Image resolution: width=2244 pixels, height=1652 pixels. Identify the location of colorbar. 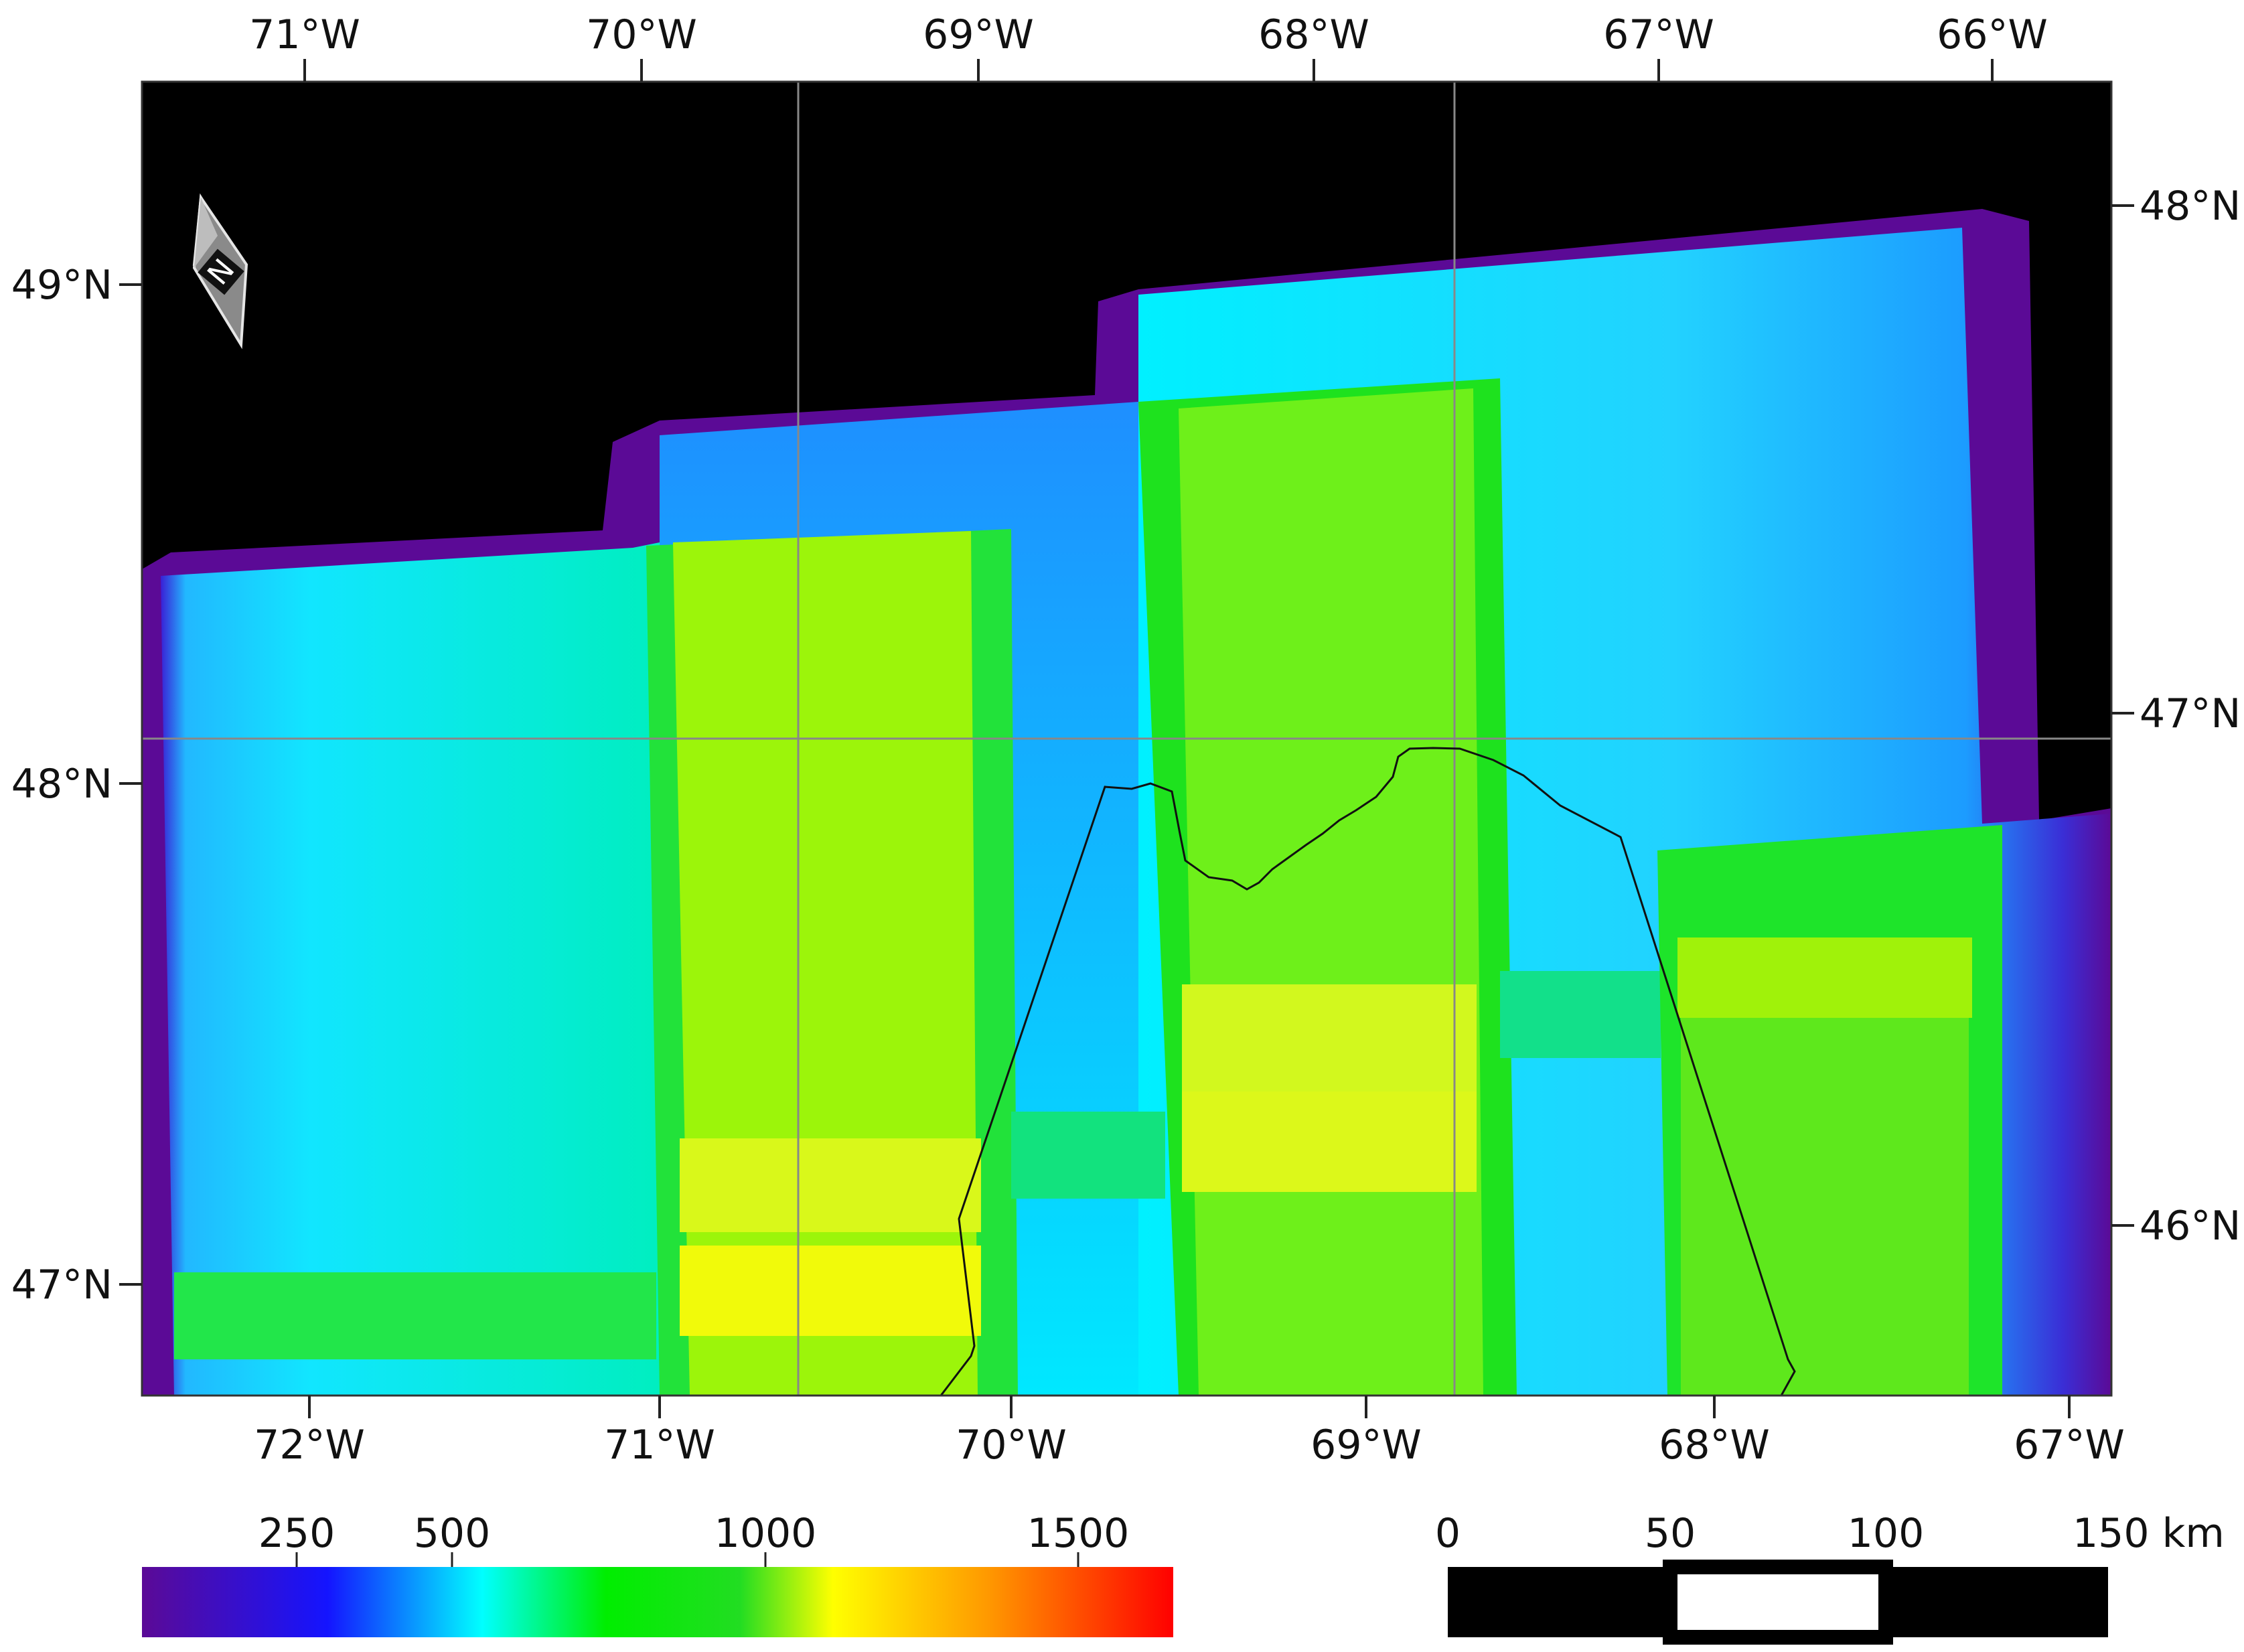
(657, 1602).